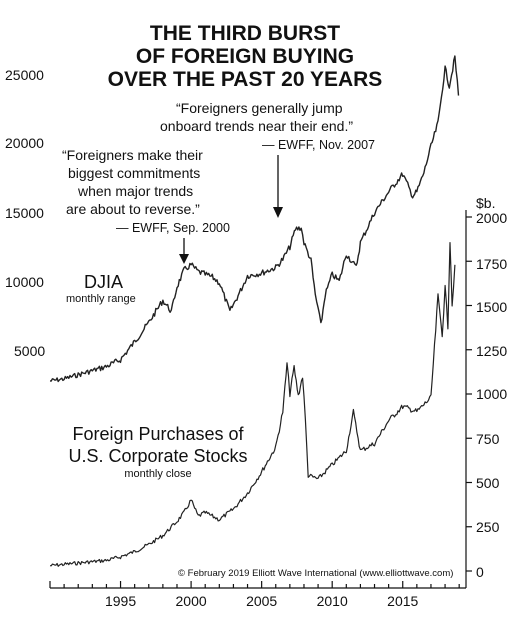 This screenshot has height=618, width=526. Describe the element at coordinates (134, 173) in the screenshot. I see `annotation-1-line-2: biggest commitments` at that location.